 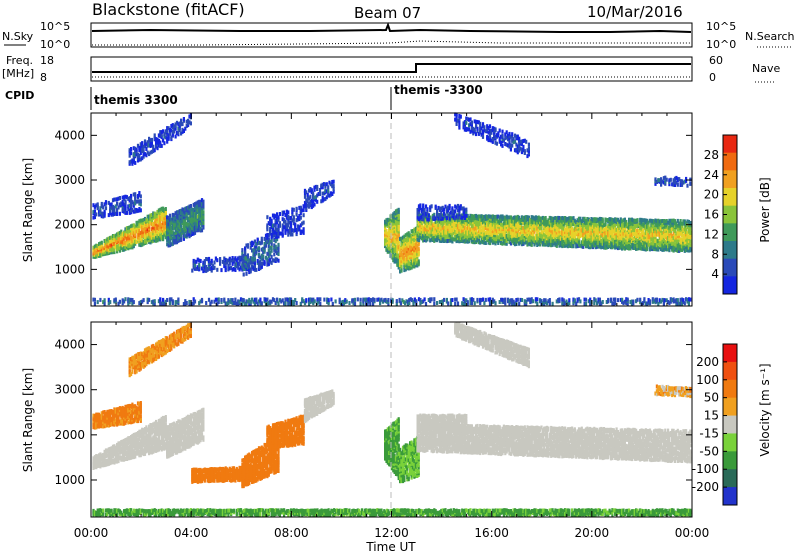 I want to click on nsky-label: N.Sky, so click(x=18, y=36).